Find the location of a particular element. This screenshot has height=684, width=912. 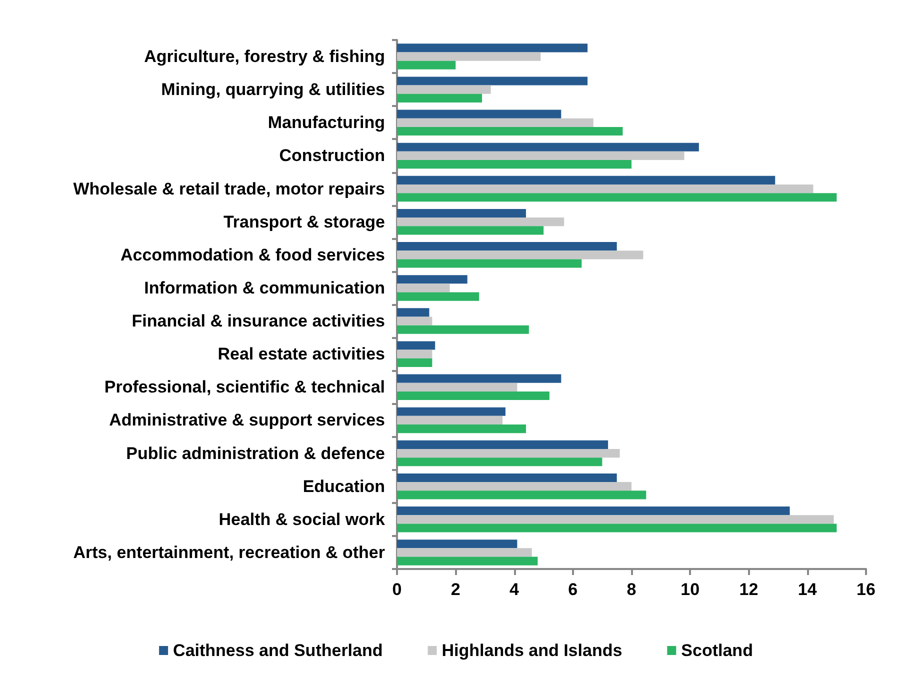

y-tick-label: Agriculture, forestry & fishing is located at coordinates (264, 56).